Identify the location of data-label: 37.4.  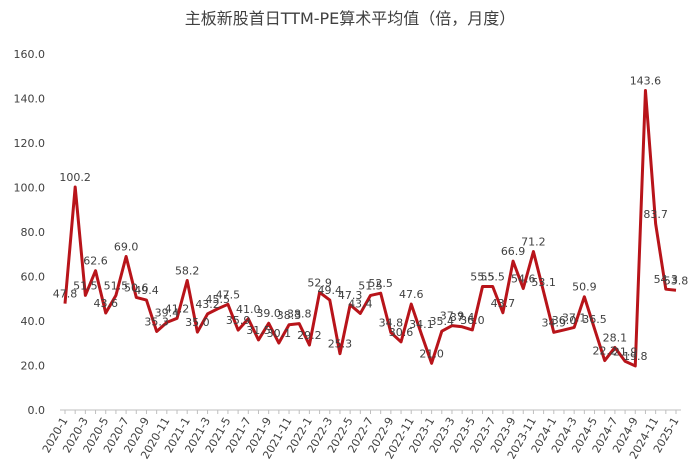
(462, 317).